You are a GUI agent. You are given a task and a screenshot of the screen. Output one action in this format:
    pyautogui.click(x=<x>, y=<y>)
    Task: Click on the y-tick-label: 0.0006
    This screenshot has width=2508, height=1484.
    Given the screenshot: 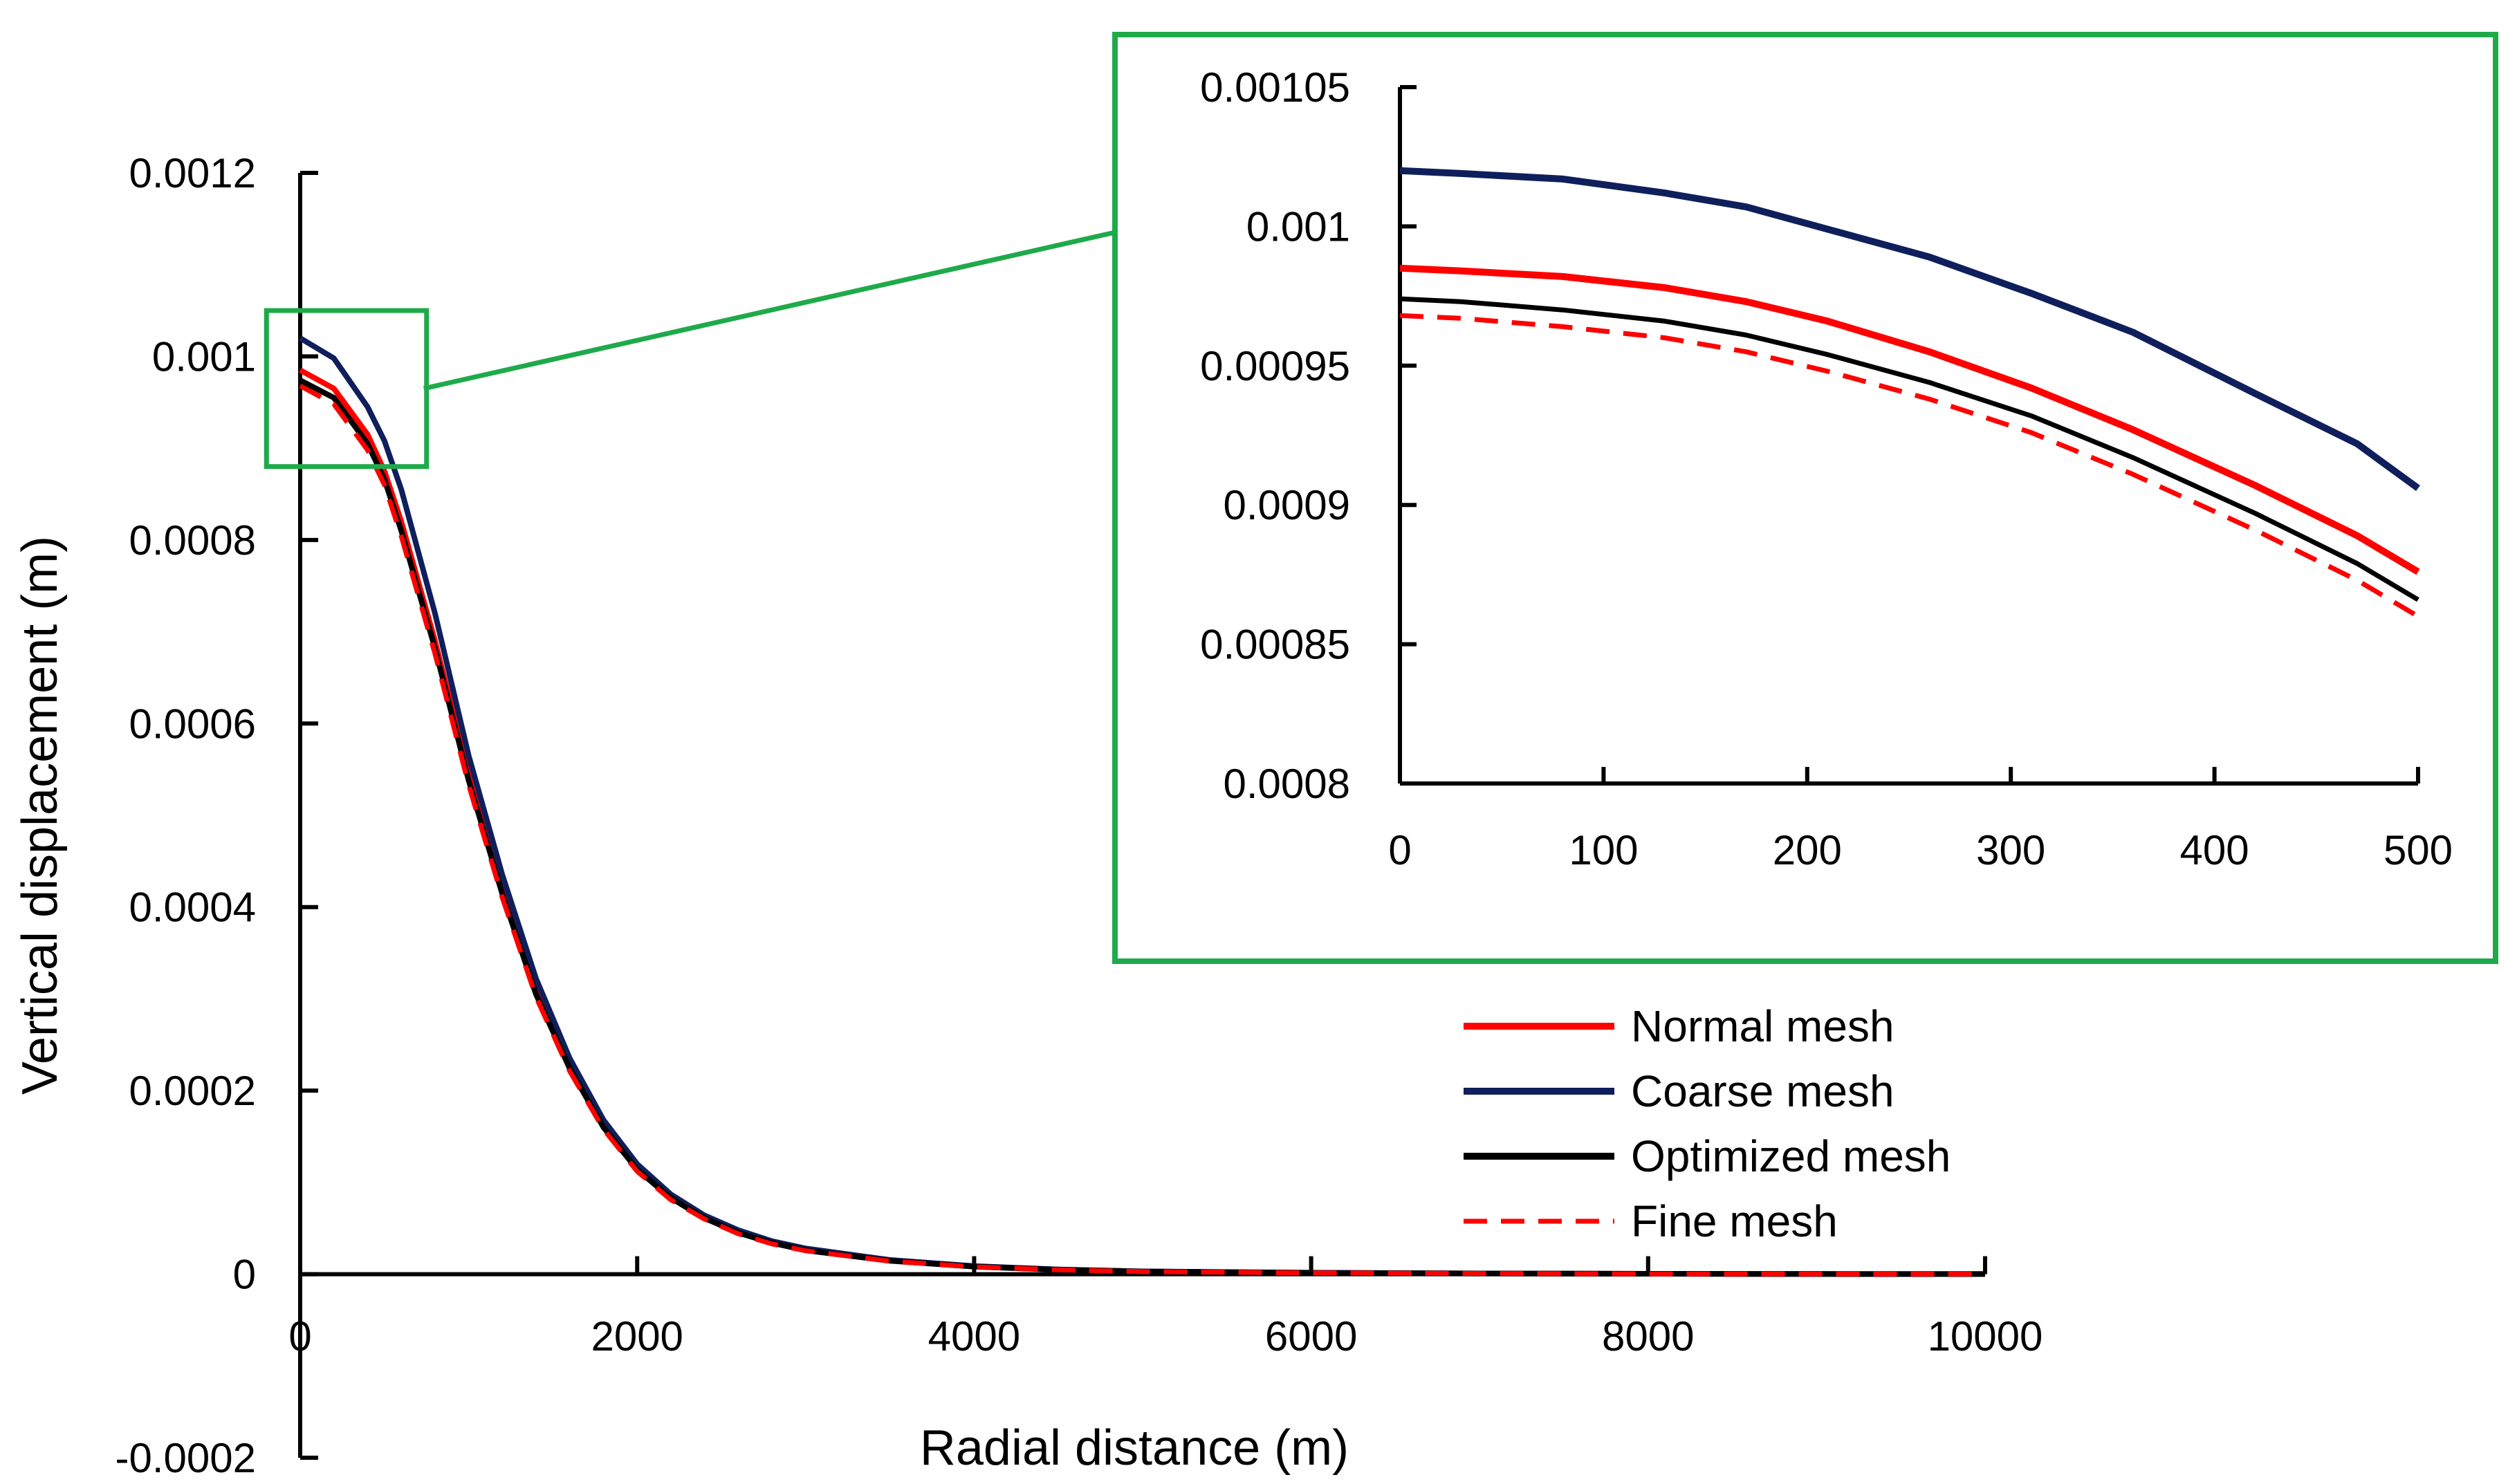 What is the action you would take?
    pyautogui.click(x=192, y=724)
    